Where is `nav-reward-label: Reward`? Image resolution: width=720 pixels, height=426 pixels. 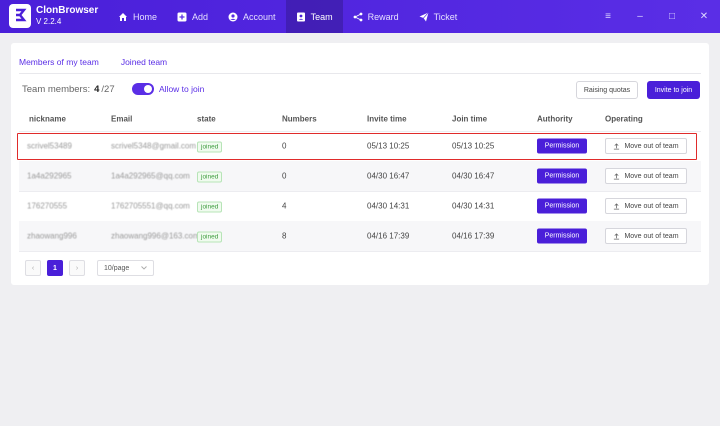
nav-reward-label: Reward is located at coordinates (383, 16).